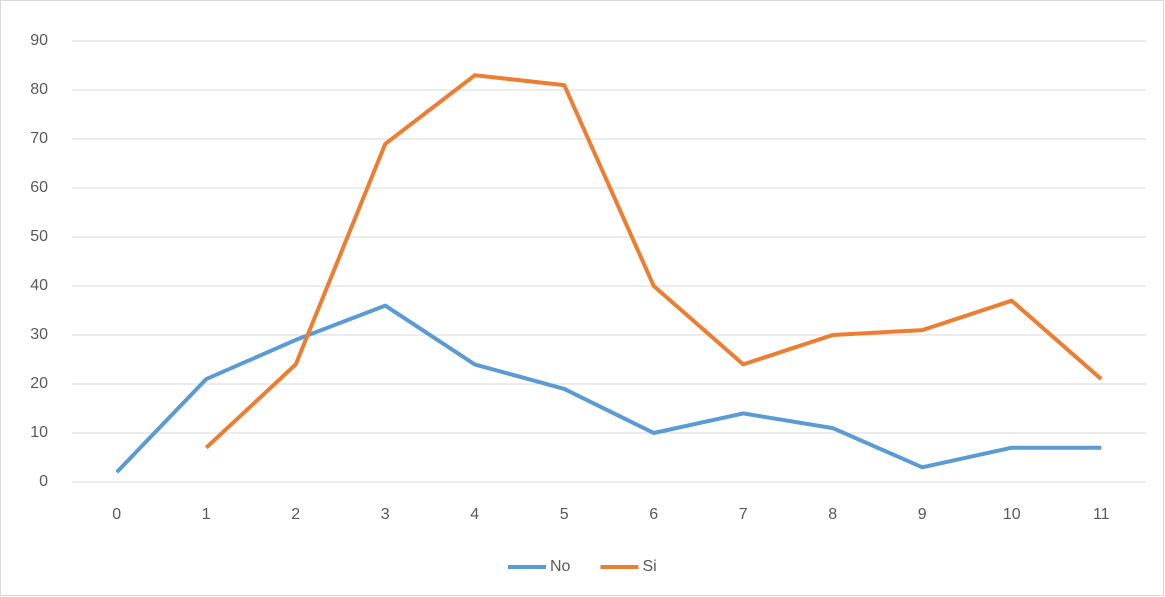 The image size is (1165, 597). Describe the element at coordinates (39, 236) in the screenshot. I see `y-tick-label: 50` at that location.